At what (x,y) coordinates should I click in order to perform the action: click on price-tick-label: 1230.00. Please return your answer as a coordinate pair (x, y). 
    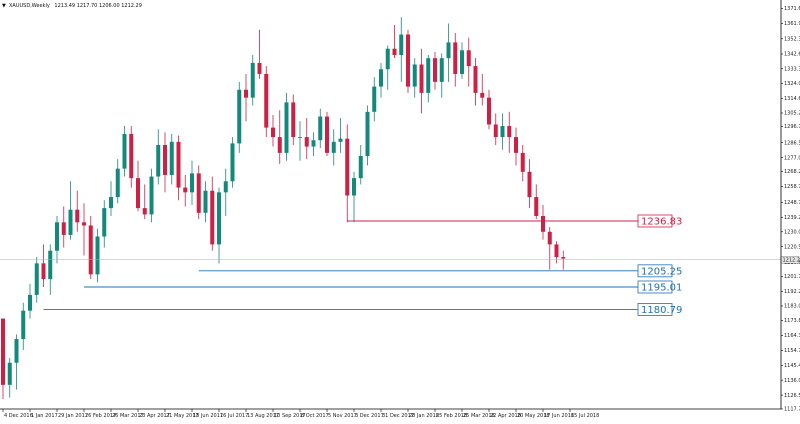
    Looking at the image, I should click on (792, 232).